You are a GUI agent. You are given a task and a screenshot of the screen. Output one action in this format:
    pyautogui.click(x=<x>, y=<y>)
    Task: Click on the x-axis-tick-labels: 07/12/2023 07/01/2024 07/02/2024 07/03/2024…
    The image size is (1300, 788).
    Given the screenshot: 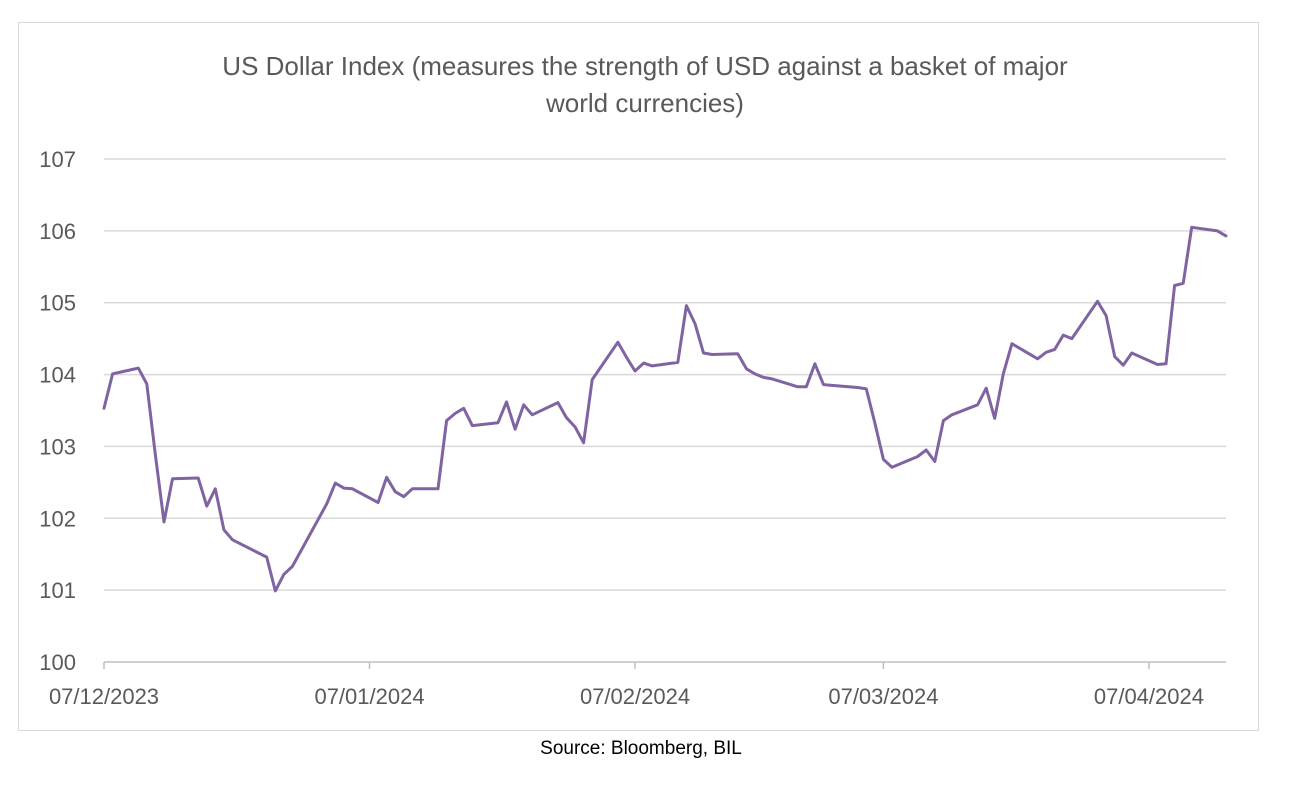 What is the action you would take?
    pyautogui.click(x=626, y=696)
    